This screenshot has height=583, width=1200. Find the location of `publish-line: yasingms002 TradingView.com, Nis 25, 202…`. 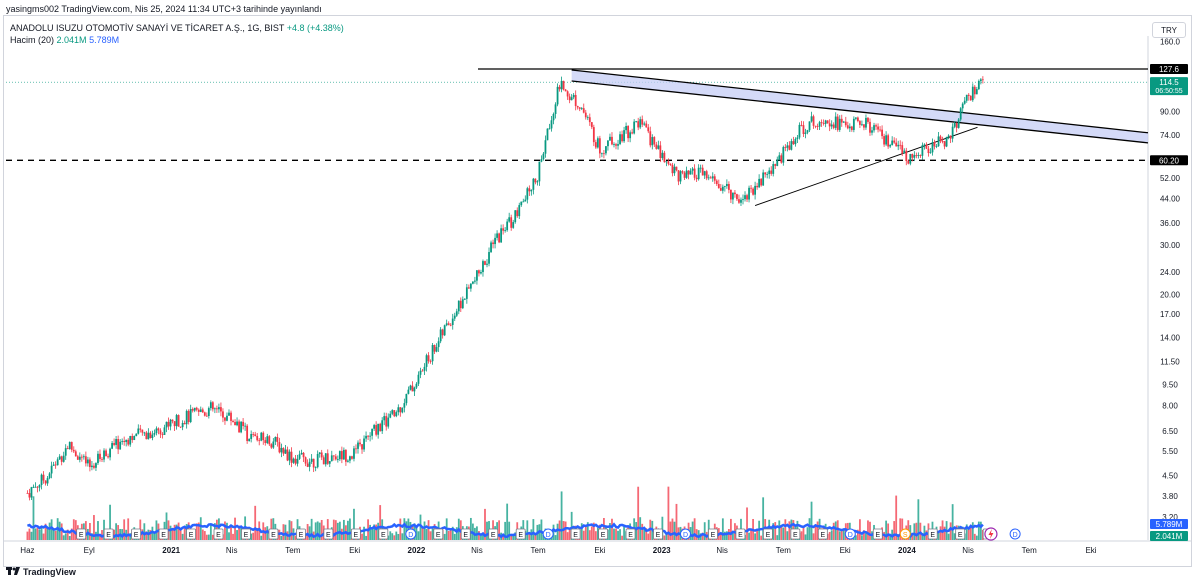

publish-line: yasingms002 TradingView.com, Nis 25, 202… is located at coordinates (164, 9).